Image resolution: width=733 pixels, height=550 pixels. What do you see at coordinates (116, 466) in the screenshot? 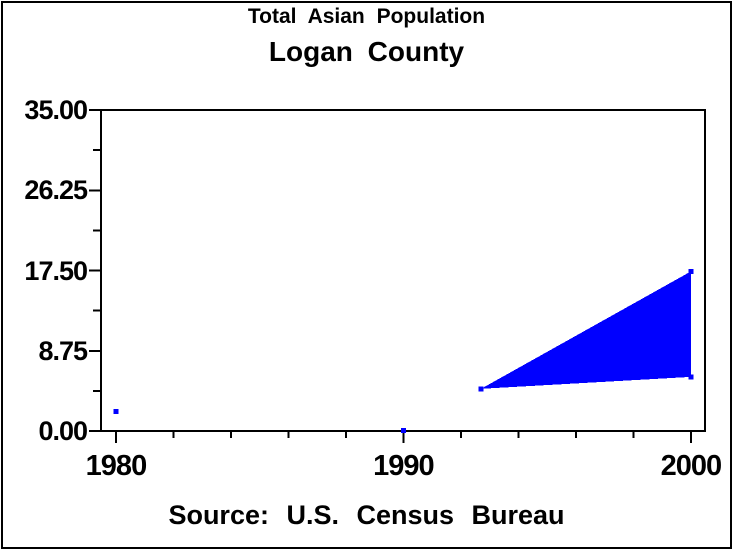
I see `x-tick-label: 1980` at bounding box center [116, 466].